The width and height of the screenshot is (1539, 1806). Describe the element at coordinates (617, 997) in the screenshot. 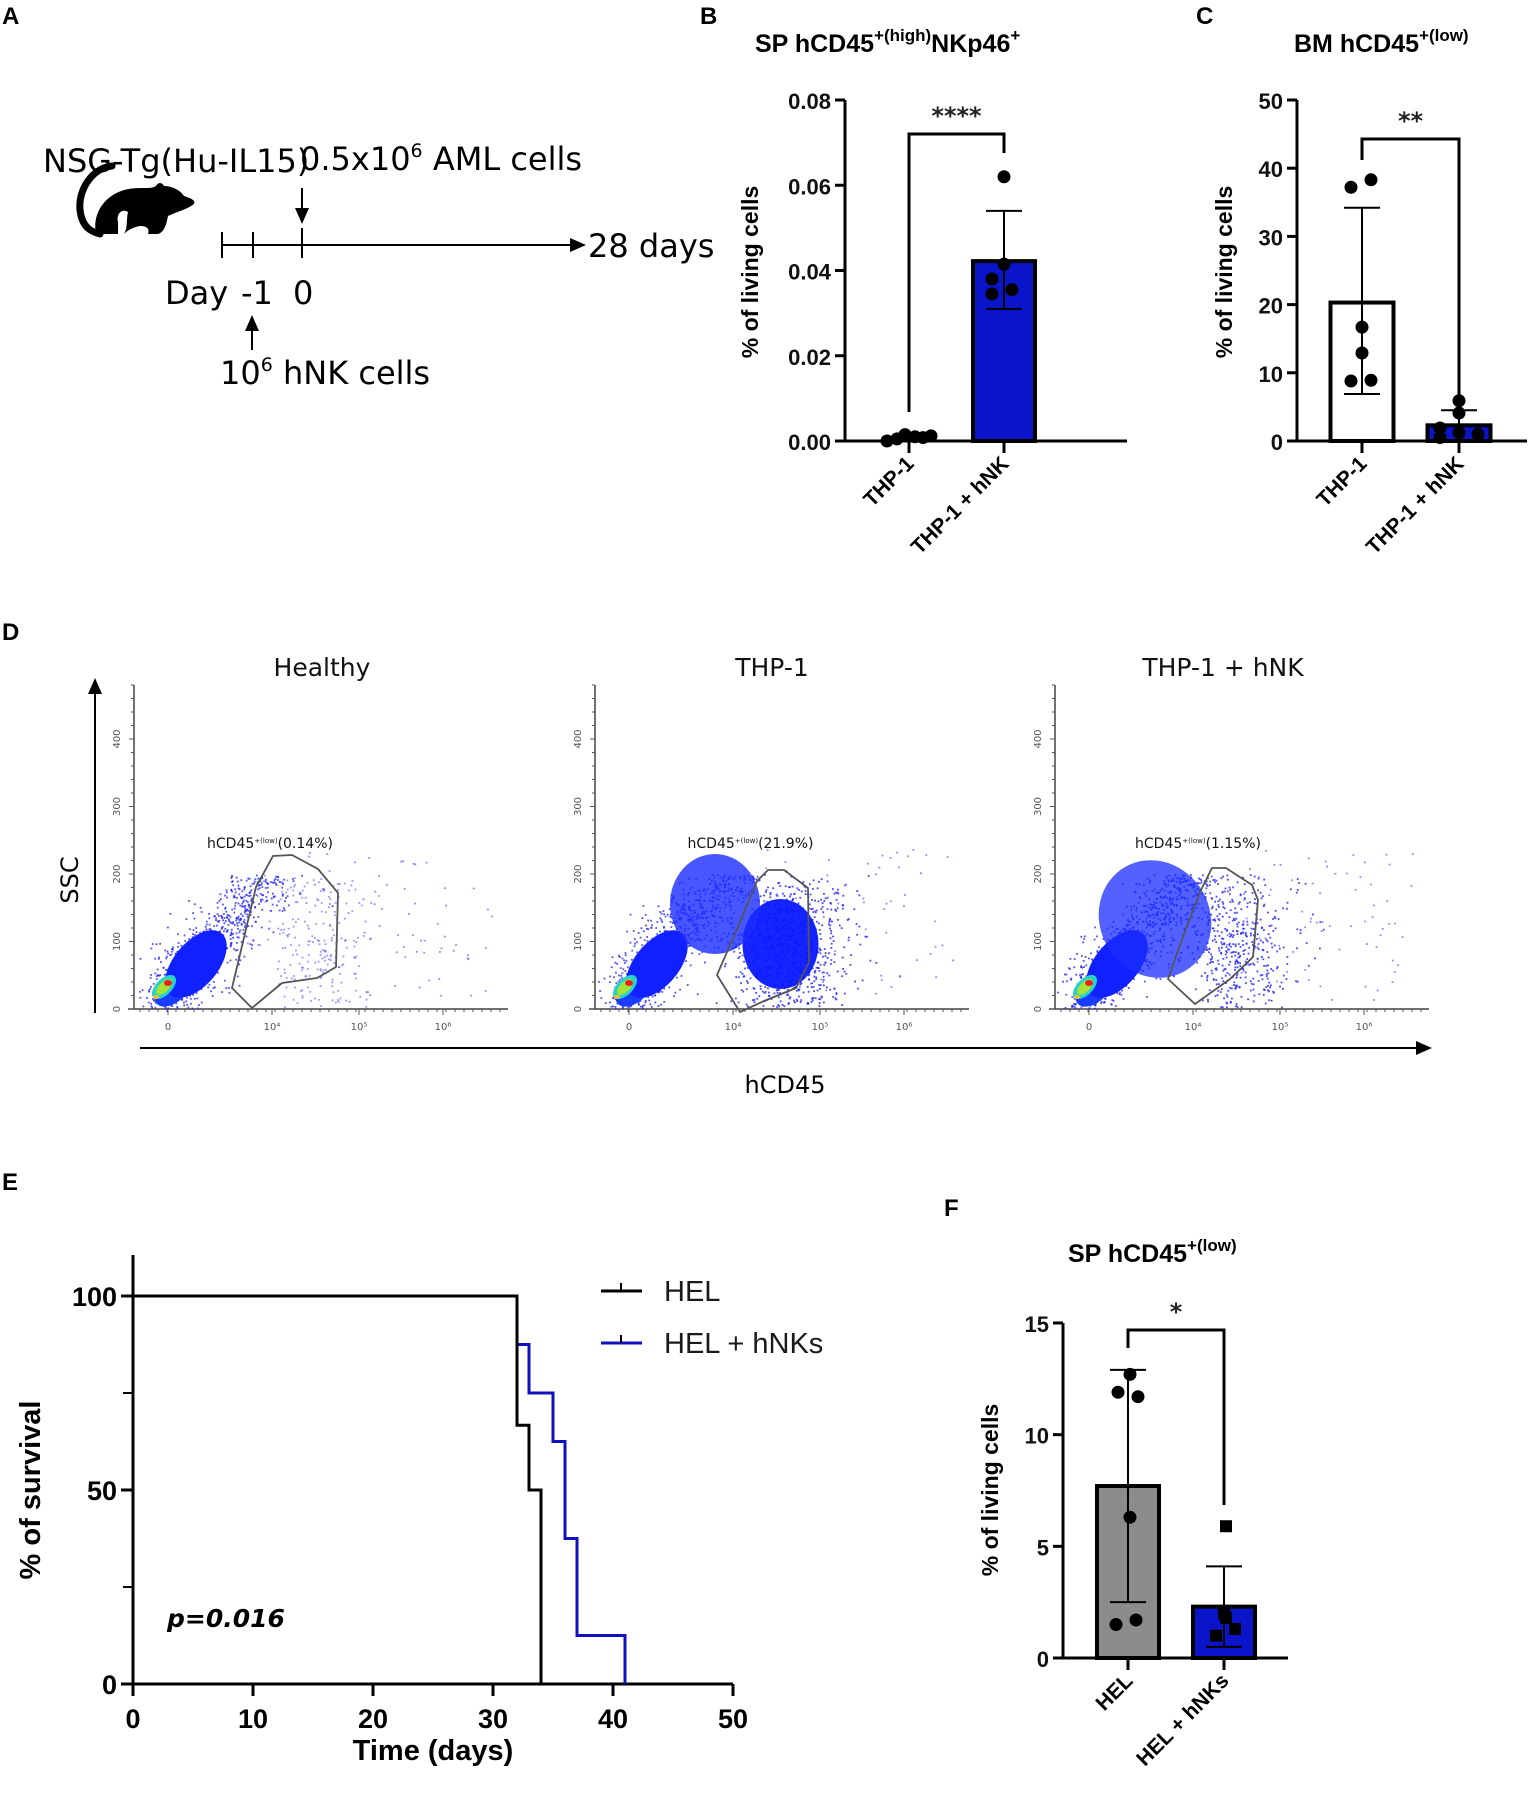

I see `density-peak` at that location.